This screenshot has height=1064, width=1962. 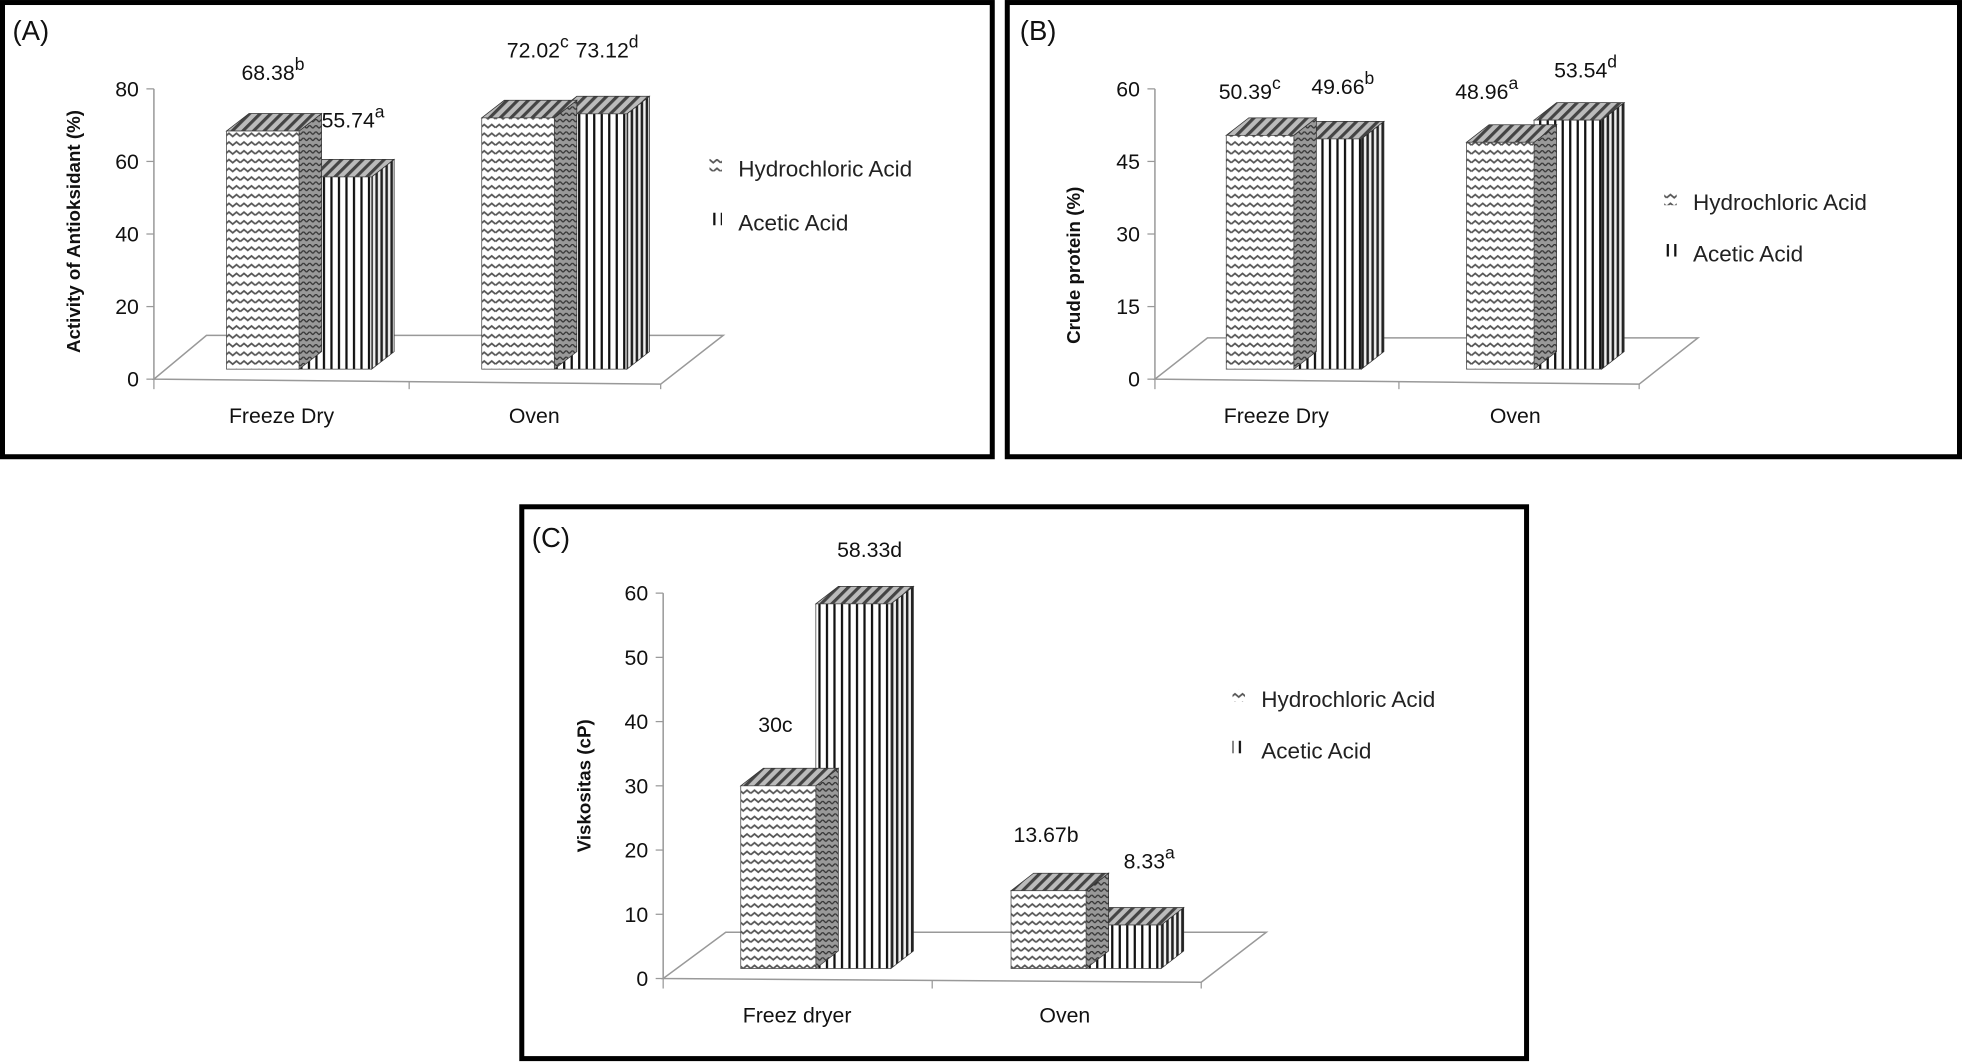 I want to click on data-label: 55.74a, so click(x=353, y=117).